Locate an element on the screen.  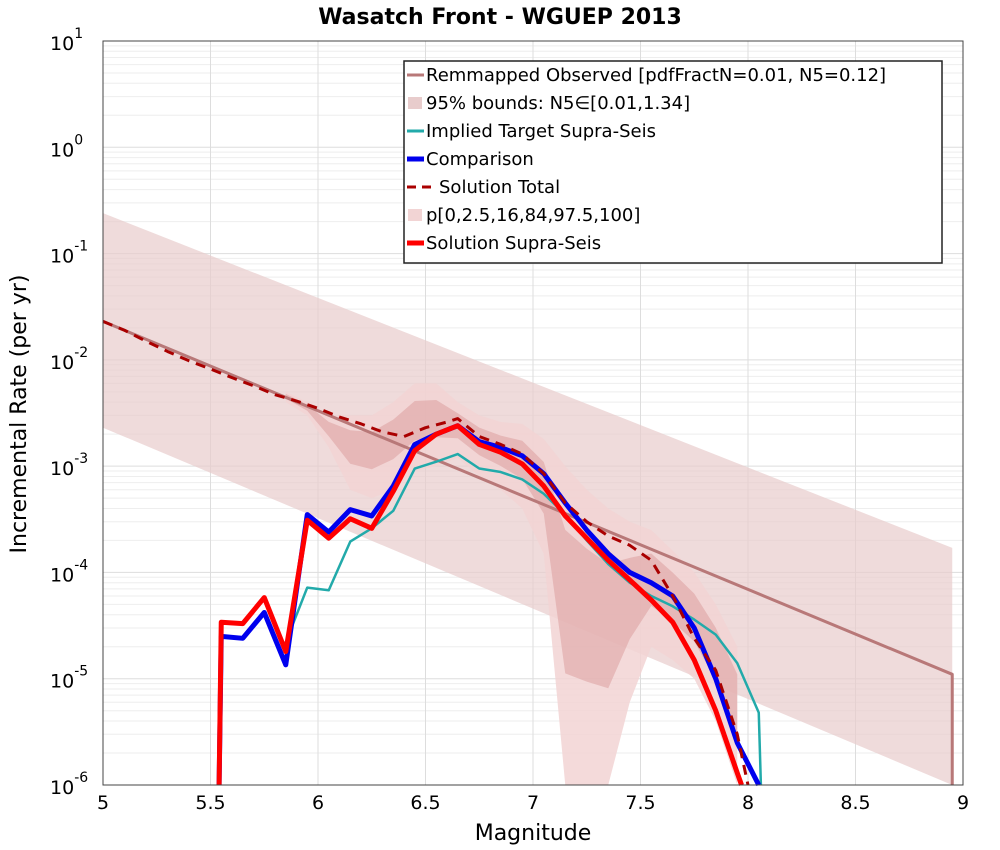
legend-label: Solution Total is located at coordinates (499, 187).